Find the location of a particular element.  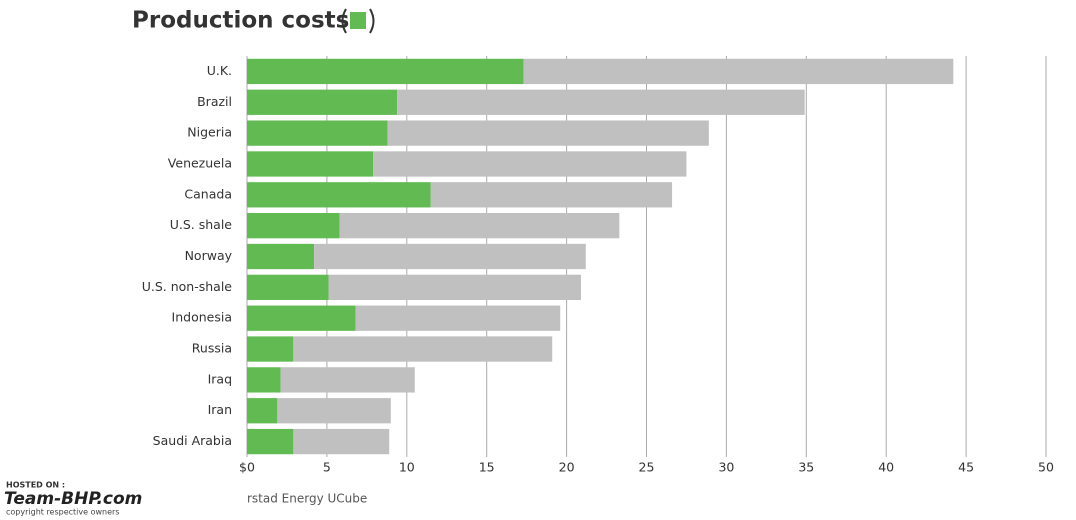

y-tick-label: Brazil is located at coordinates (214, 101).